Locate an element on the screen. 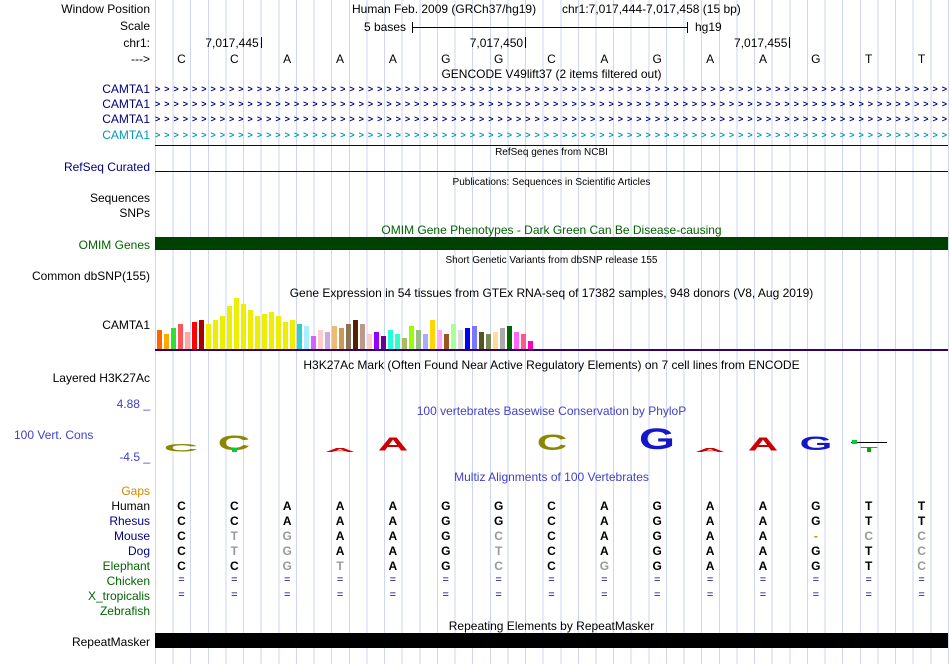  gtex-expression-chart is located at coordinates (345, 324).